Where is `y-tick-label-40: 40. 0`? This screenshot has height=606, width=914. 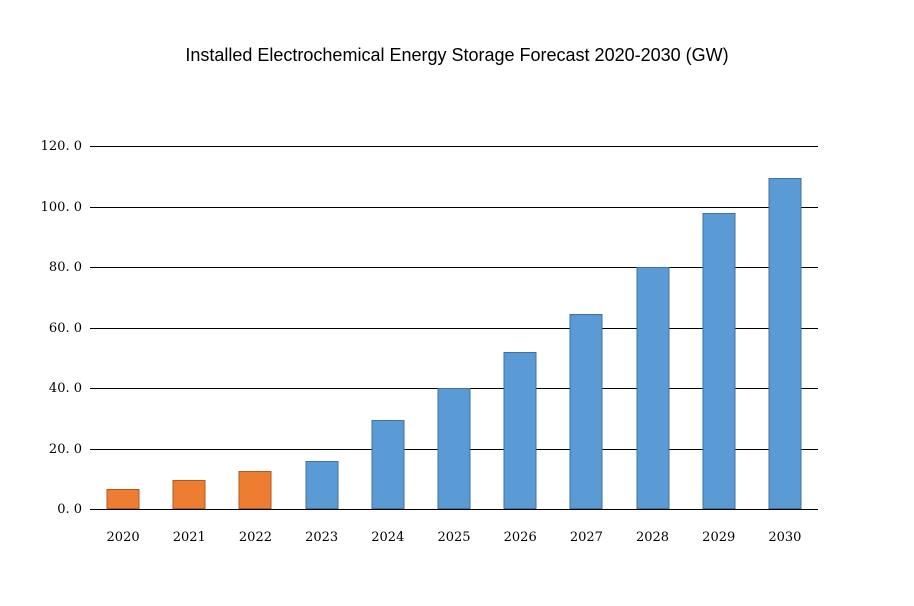
y-tick-label-40: 40. 0 is located at coordinates (65, 389).